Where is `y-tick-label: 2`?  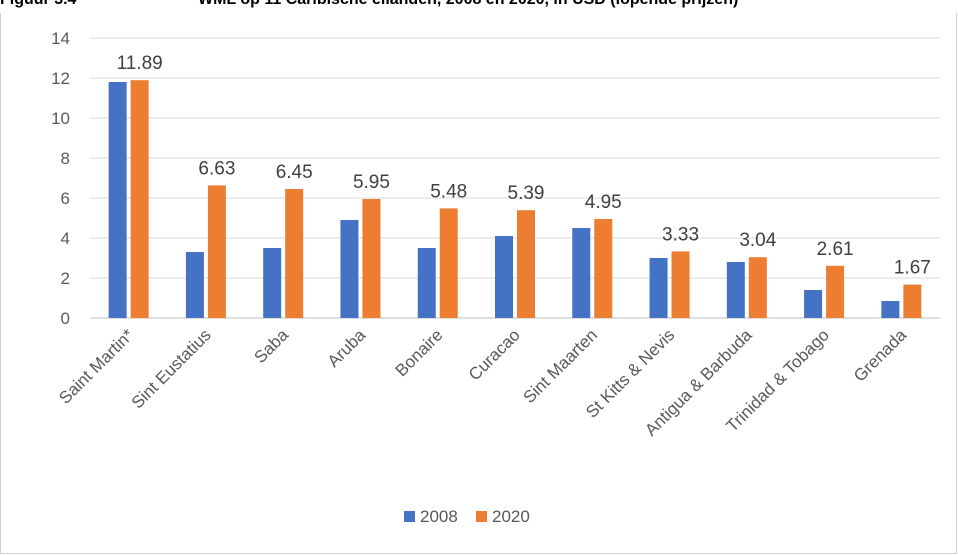 y-tick-label: 2 is located at coordinates (65, 278).